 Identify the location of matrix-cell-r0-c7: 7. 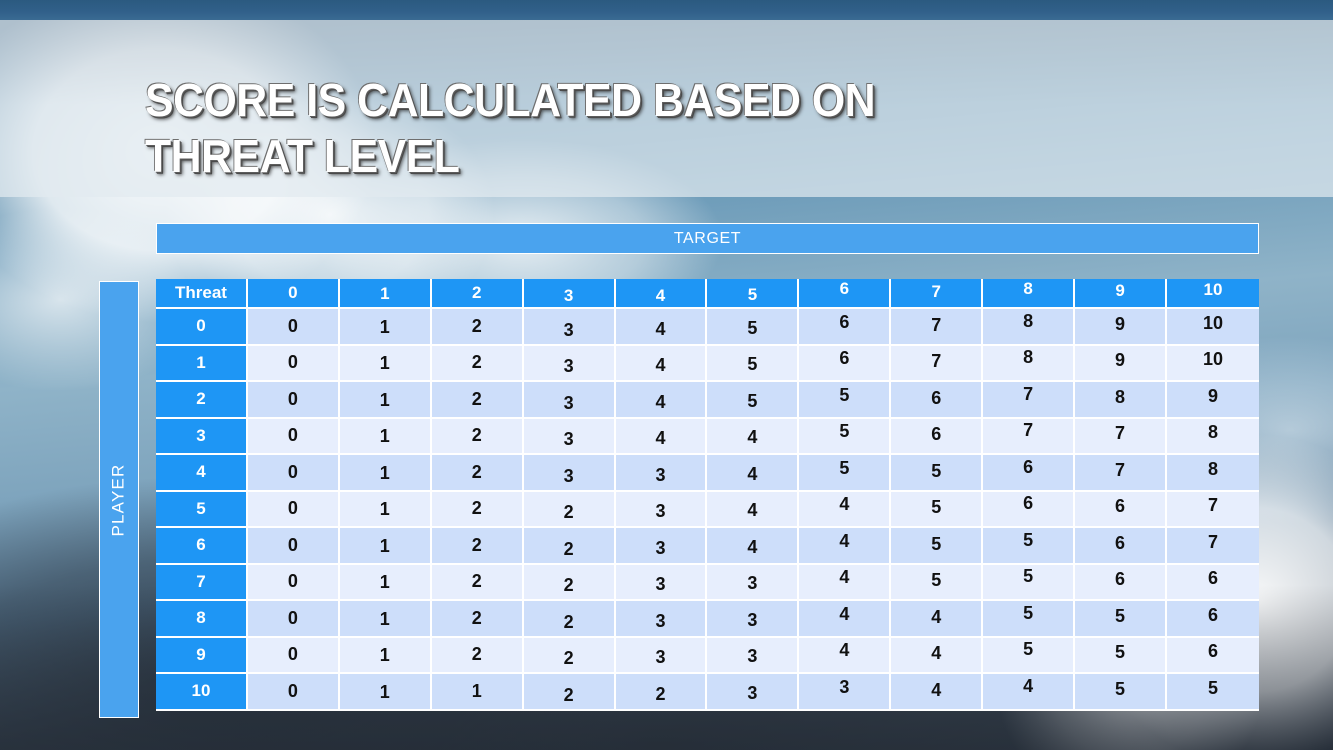
(937, 327).